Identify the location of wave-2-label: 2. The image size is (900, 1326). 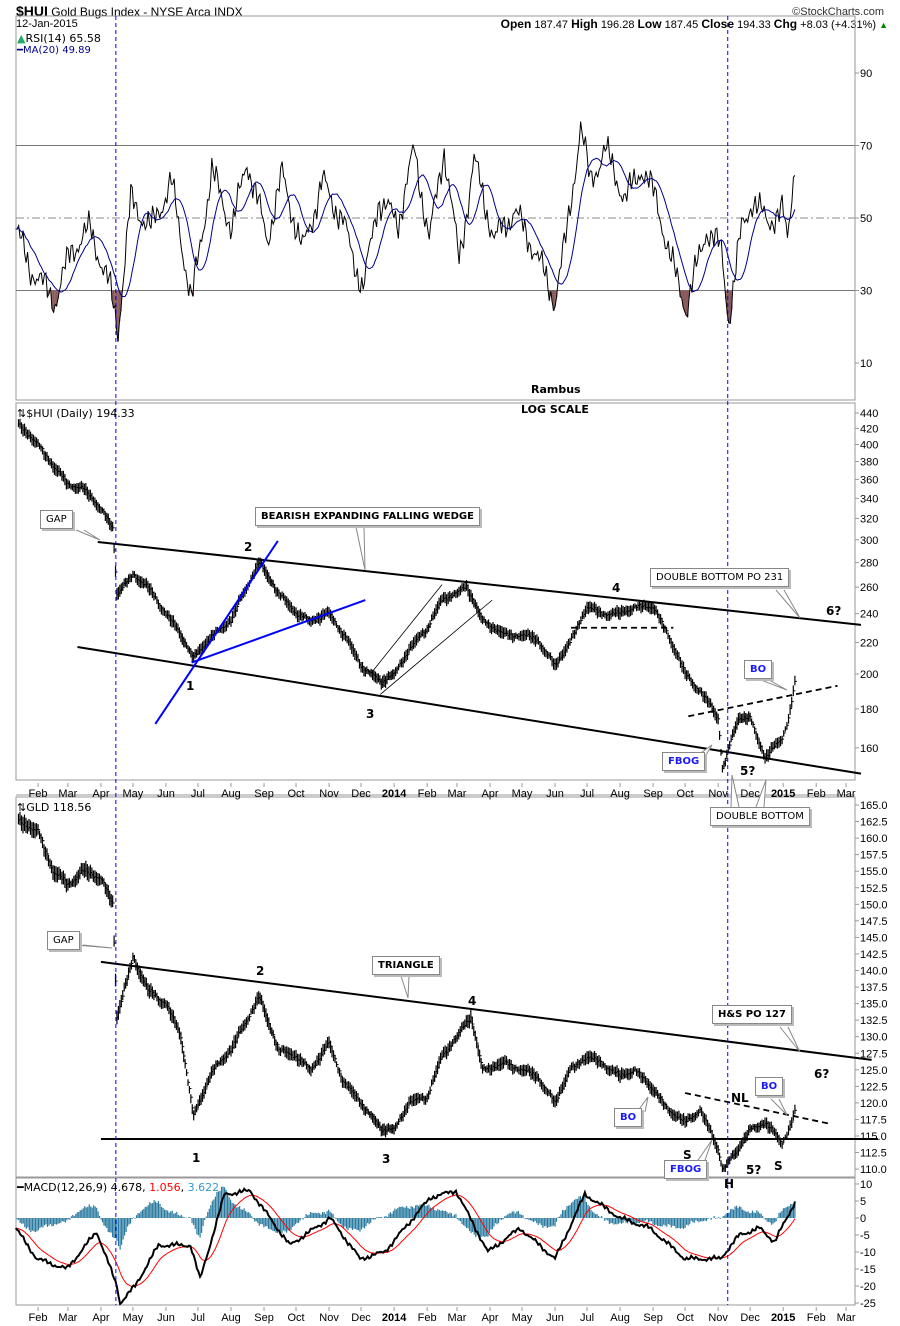
(248, 547).